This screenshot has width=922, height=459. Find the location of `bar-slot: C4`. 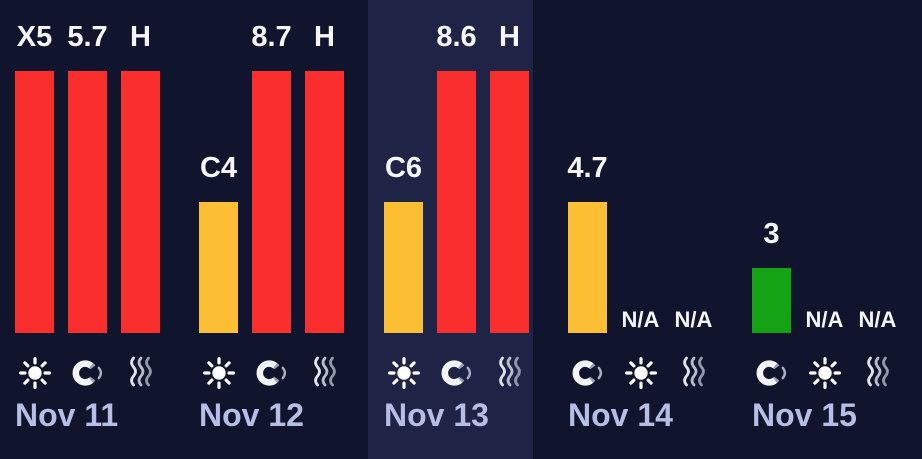

bar-slot: C4 is located at coordinates (218, 242).